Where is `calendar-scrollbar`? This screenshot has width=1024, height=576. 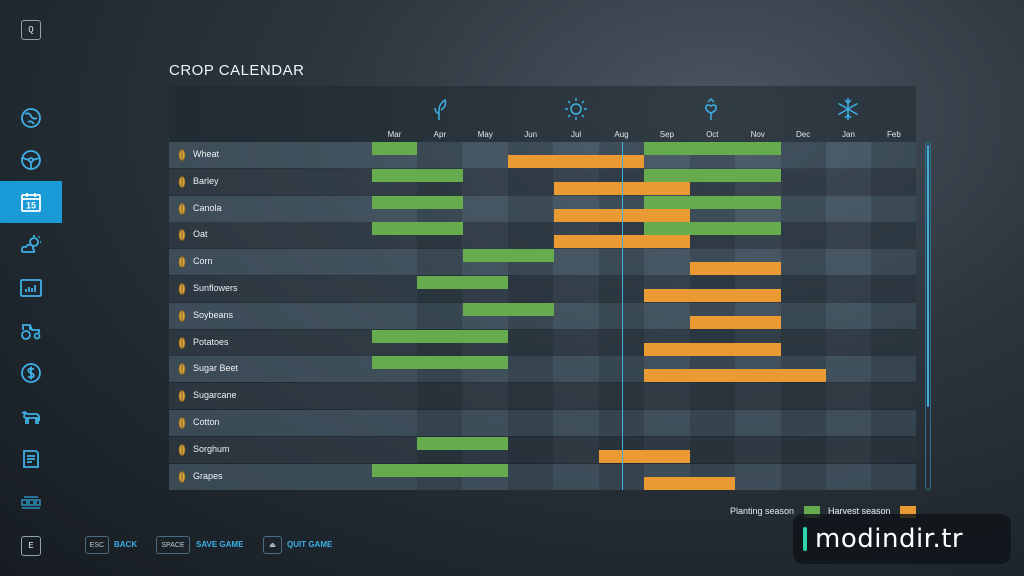 calendar-scrollbar is located at coordinates (928, 316).